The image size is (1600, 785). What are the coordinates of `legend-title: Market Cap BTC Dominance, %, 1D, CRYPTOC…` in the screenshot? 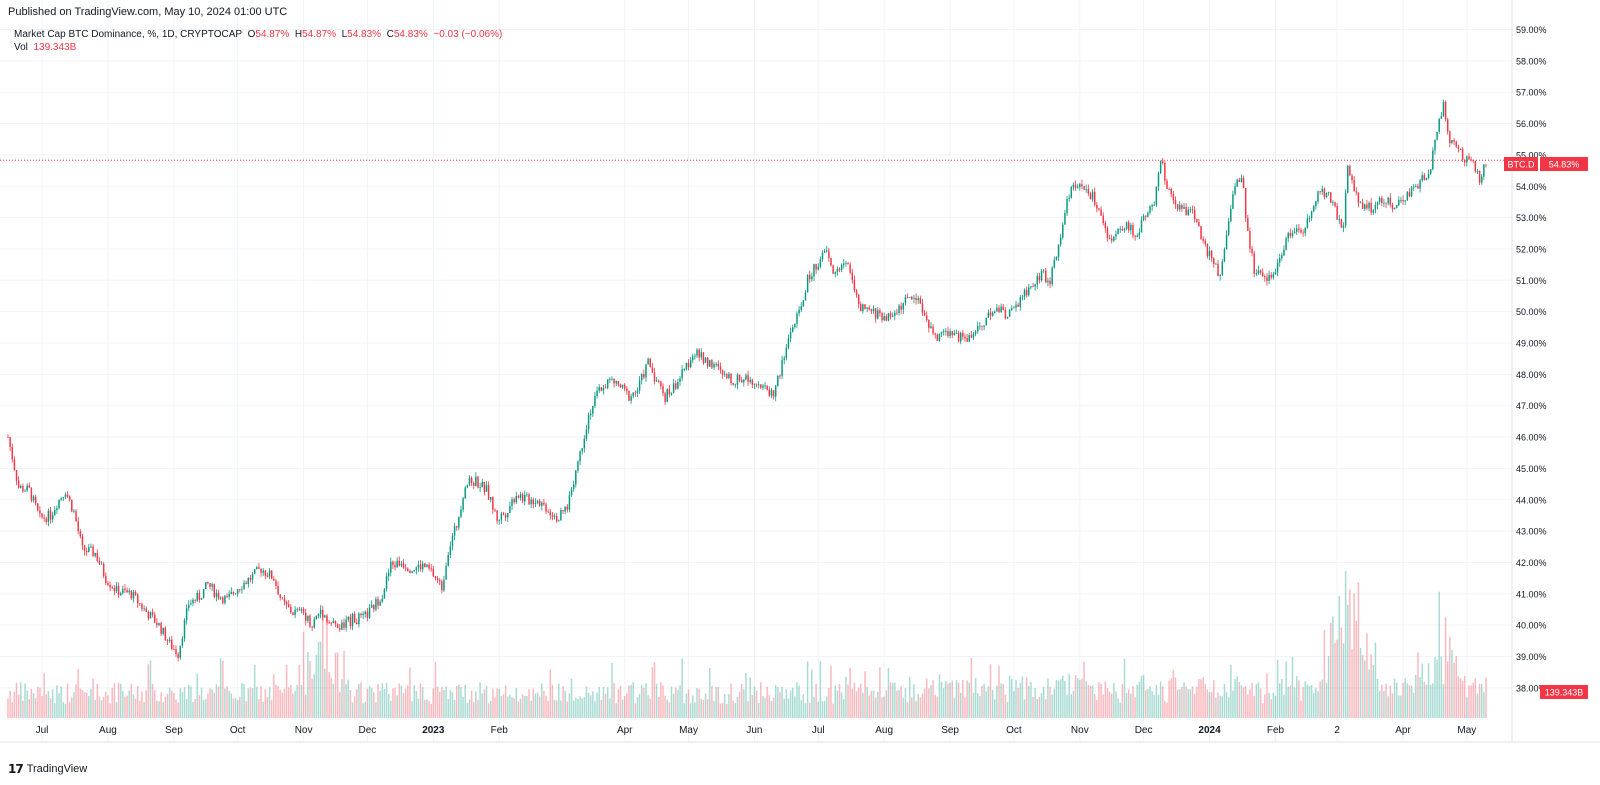 It's located at (128, 34).